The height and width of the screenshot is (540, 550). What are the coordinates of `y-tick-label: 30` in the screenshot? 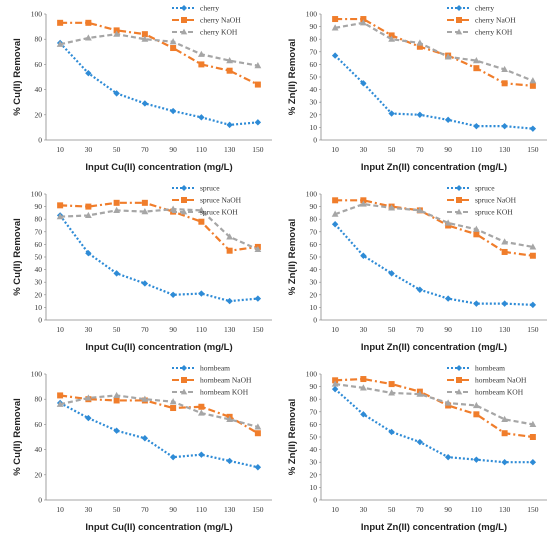 It's located at (314, 462).